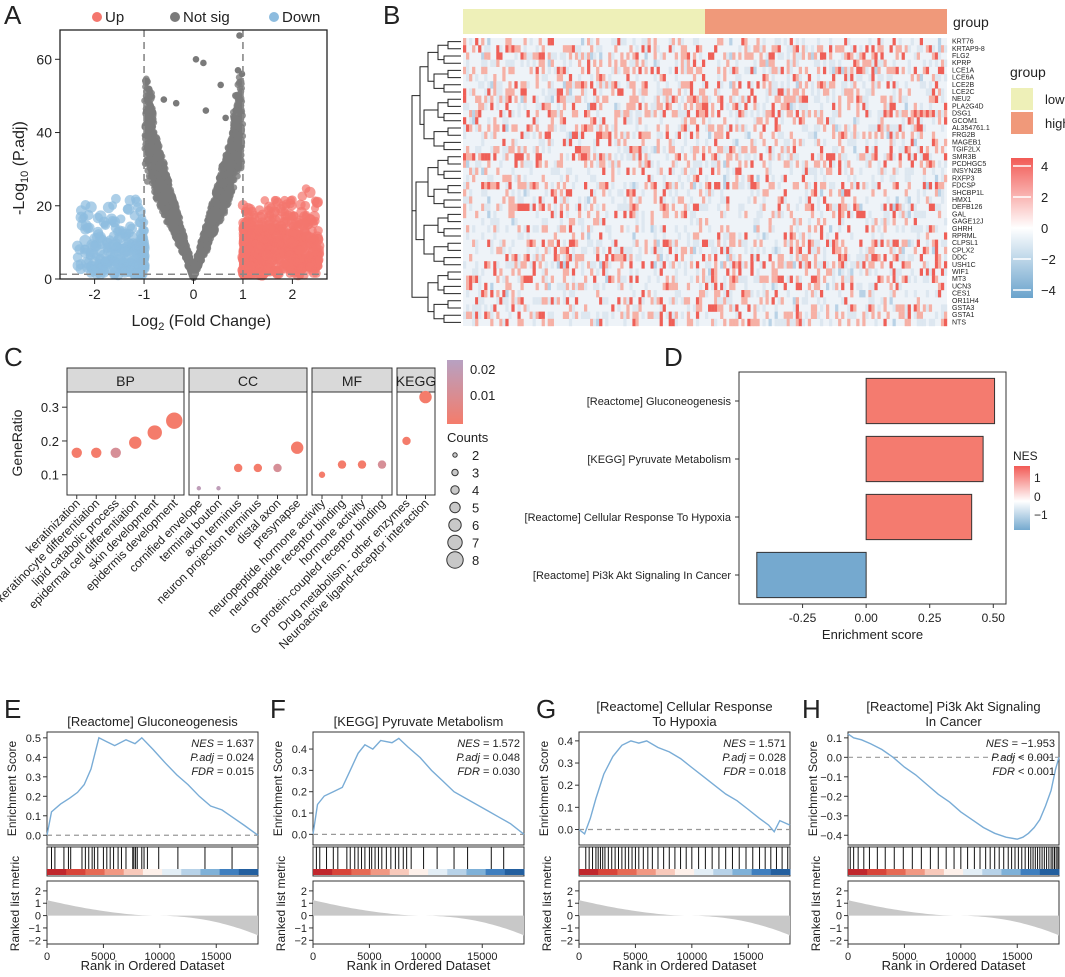 This screenshot has height=977, width=1065. What do you see at coordinates (206, 110) in the screenshot?
I see `notsig-point` at bounding box center [206, 110].